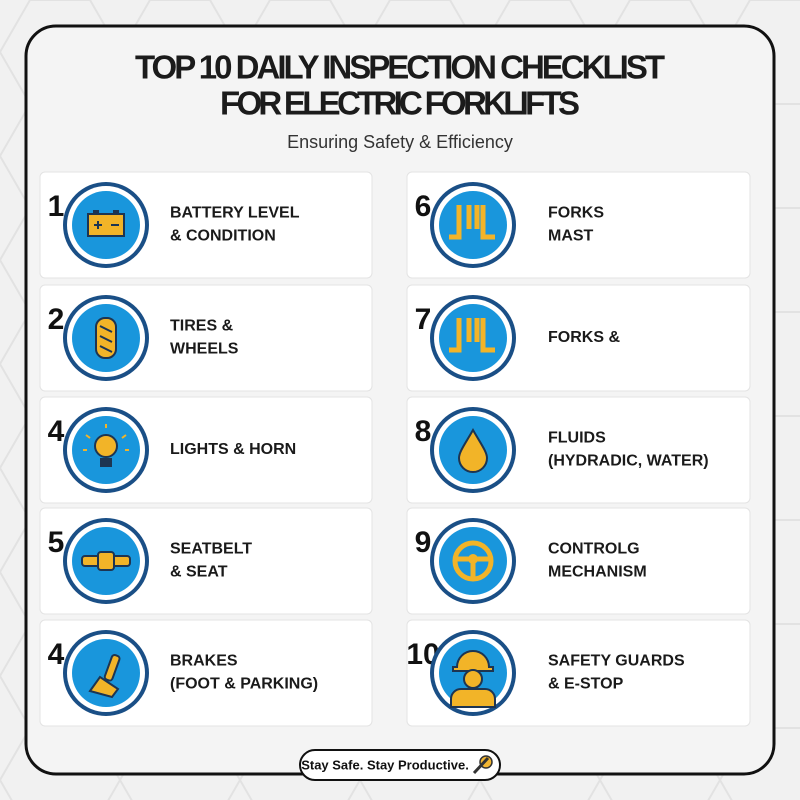 This screenshot has height=800, width=800. Describe the element at coordinates (400, 142) in the screenshot. I see `subtitle: Ensuring Safety & Efficiency` at that location.